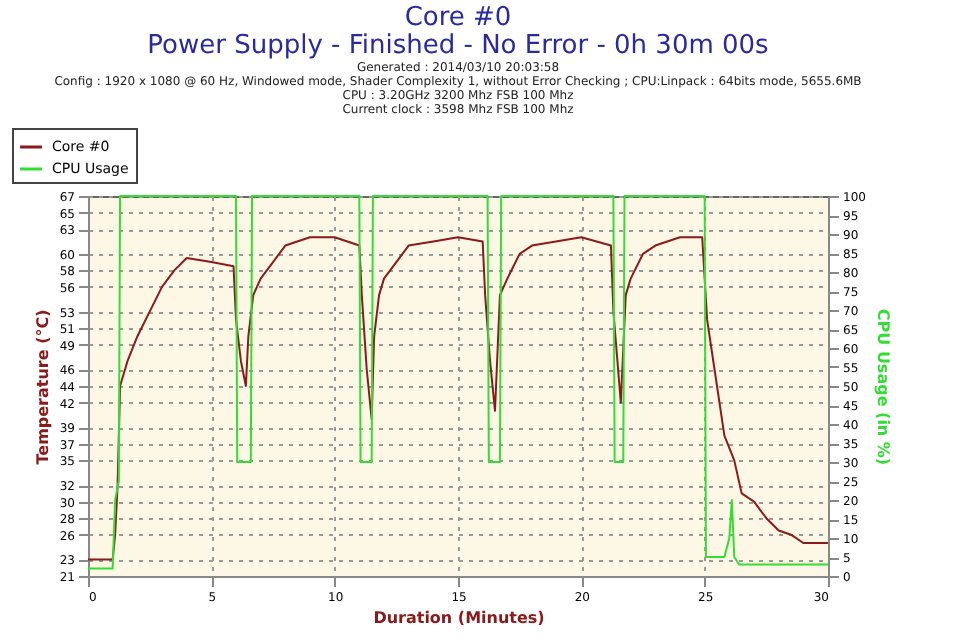 The height and width of the screenshot is (640, 960). Describe the element at coordinates (458, 46) in the screenshot. I see `chart-subtitle: Power Supply - Finished - No Error - 0h 30m 00s` at that location.